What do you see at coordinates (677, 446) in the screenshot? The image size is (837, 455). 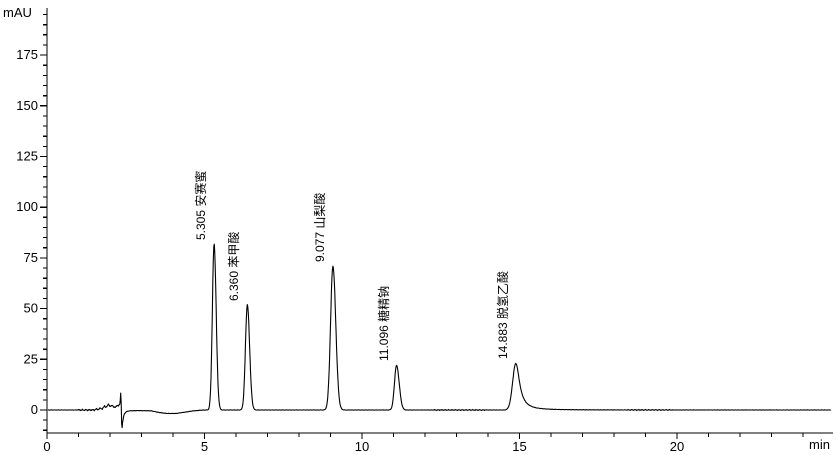 I see `x-tick-label: 20` at bounding box center [677, 446].